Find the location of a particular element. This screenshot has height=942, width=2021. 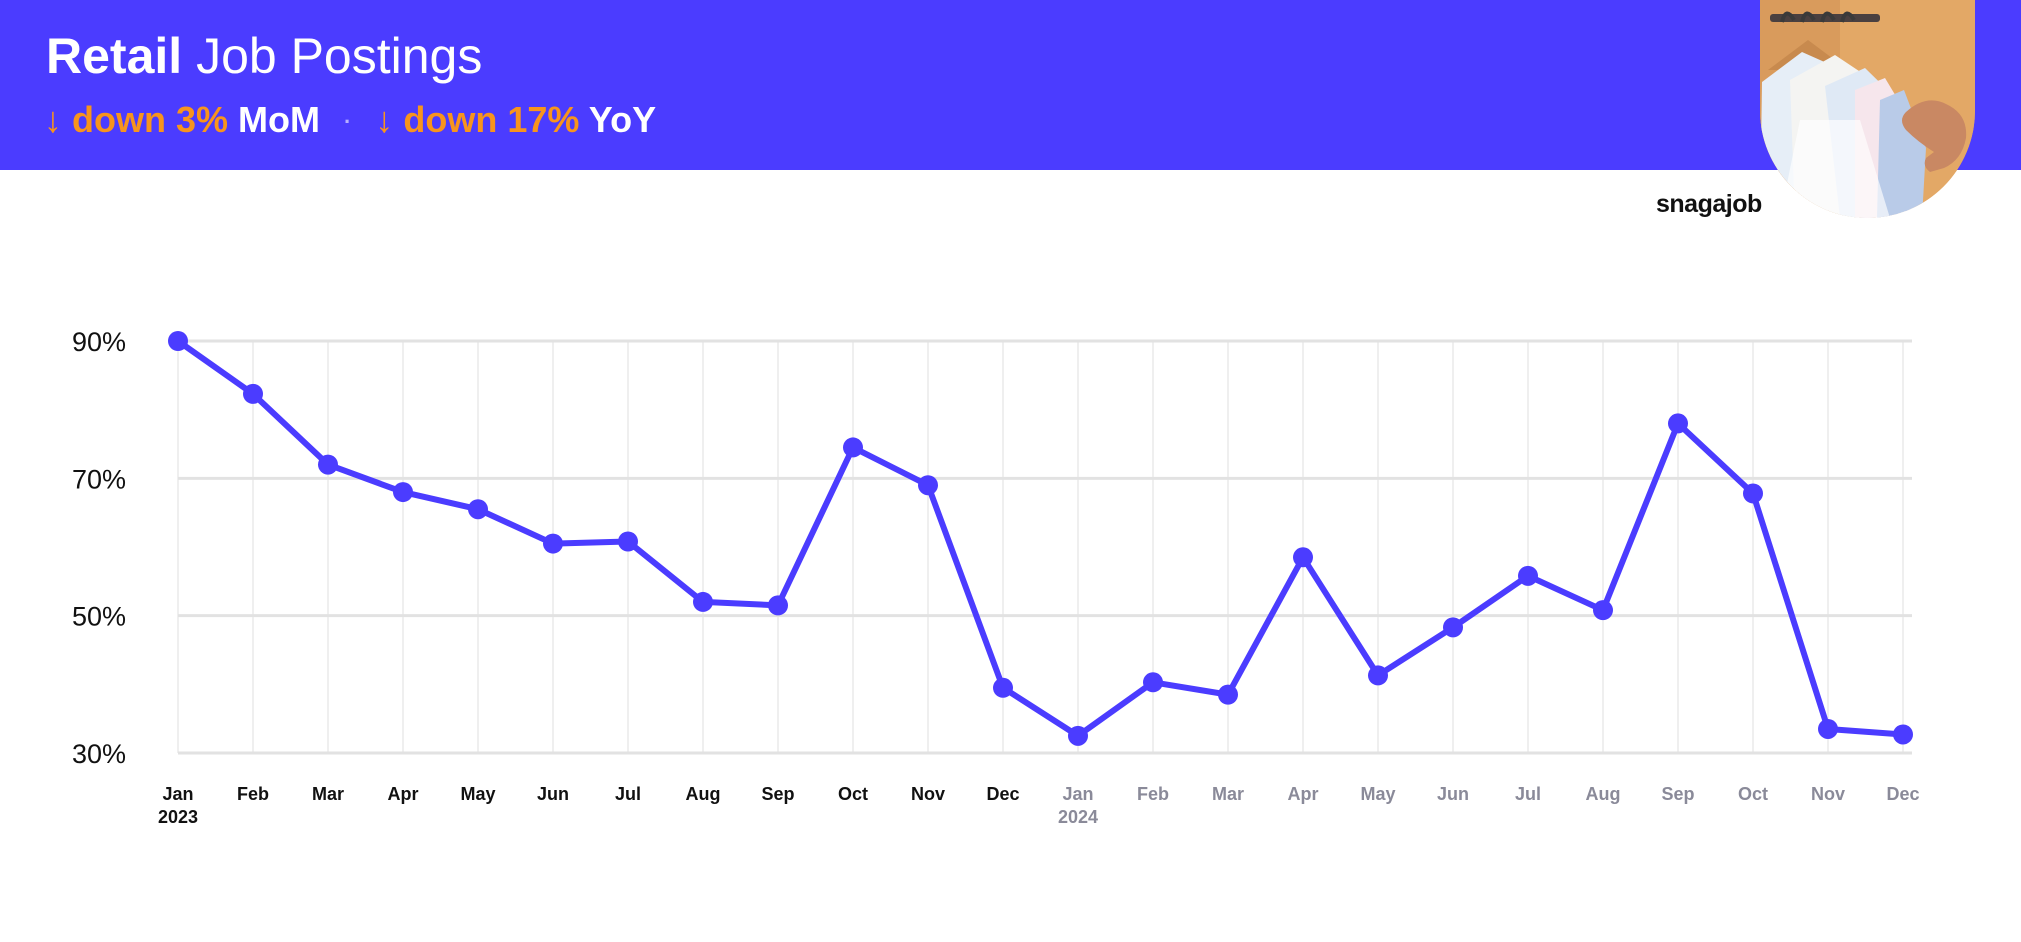

yoy-label: YoY is located at coordinates (622, 119).